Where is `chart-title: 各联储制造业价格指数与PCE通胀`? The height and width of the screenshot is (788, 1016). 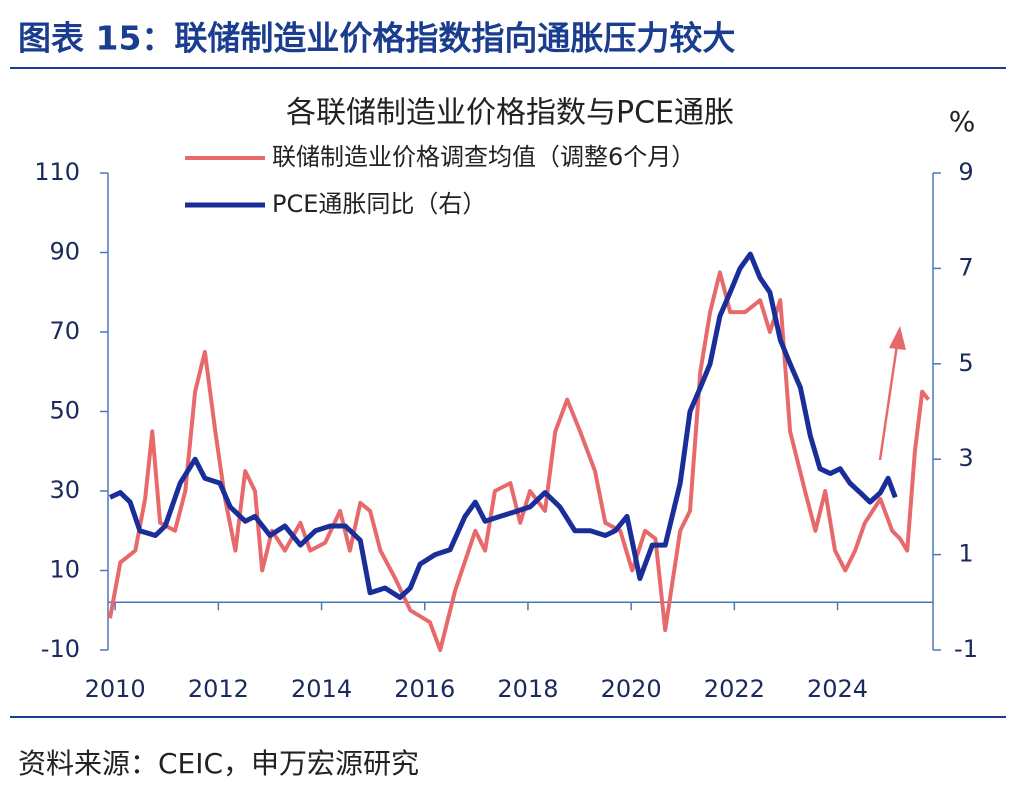 chart-title: 各联储制造业价格指数与PCE通胀 is located at coordinates (510, 113).